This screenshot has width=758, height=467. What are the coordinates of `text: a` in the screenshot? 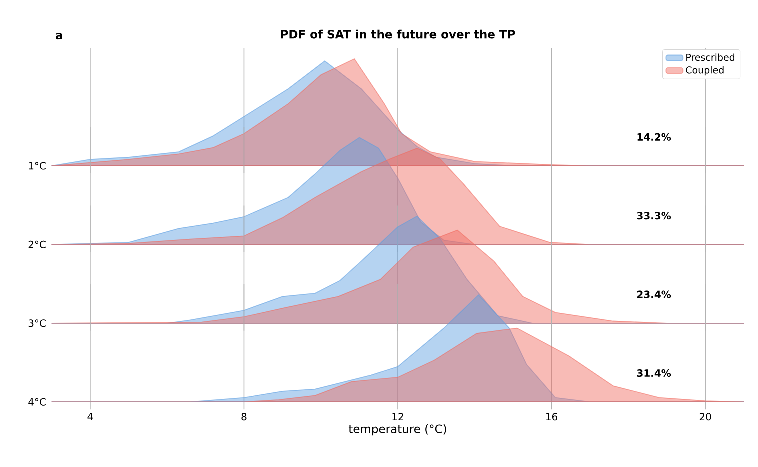 It's located at (59, 36).